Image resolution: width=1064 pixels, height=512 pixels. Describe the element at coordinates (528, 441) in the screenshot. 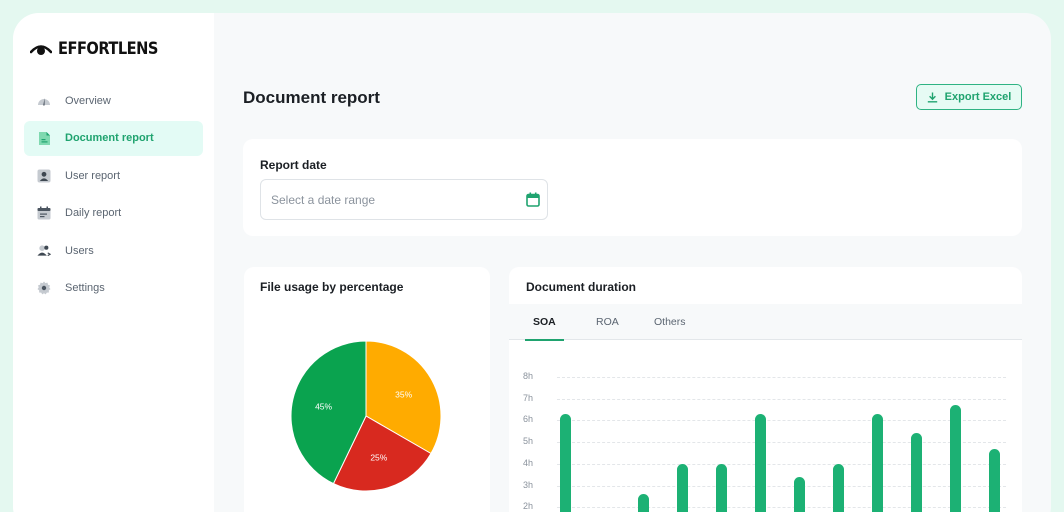

I see `y-axis-tick: 5h` at that location.